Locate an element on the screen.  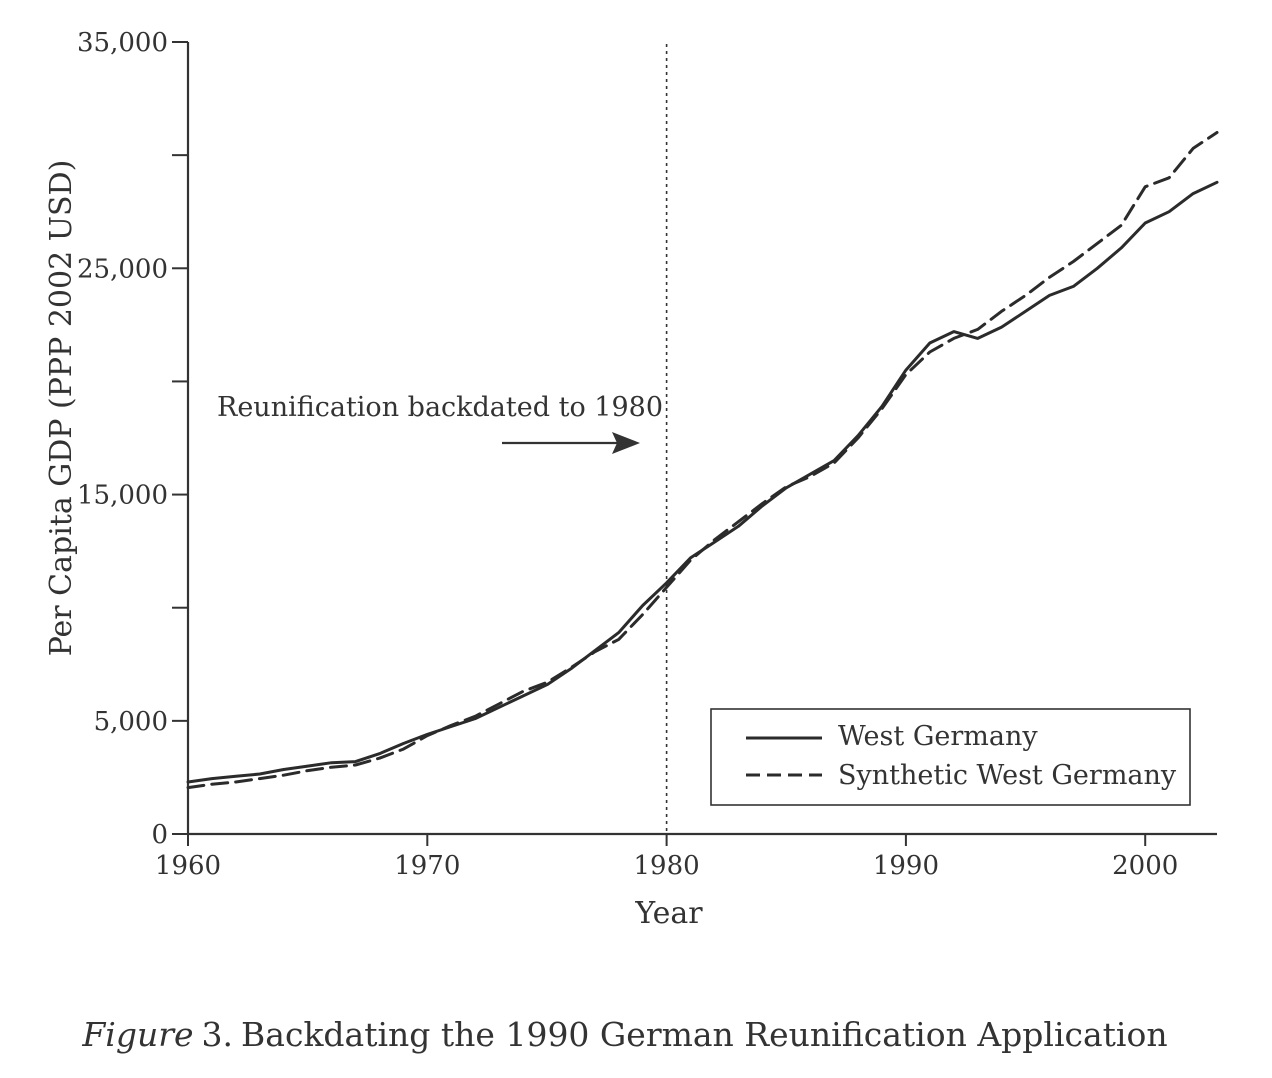
x-tick-label: 1990 is located at coordinates (906, 866).